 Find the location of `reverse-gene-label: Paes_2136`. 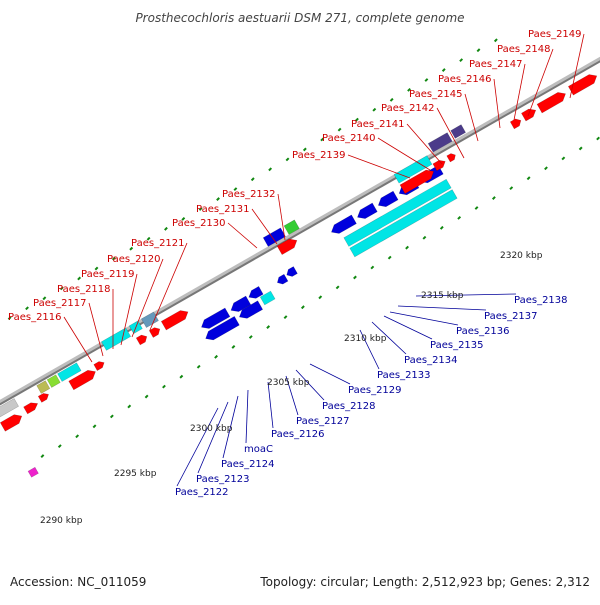

reverse-gene-label: Paes_2136 is located at coordinates (483, 331).